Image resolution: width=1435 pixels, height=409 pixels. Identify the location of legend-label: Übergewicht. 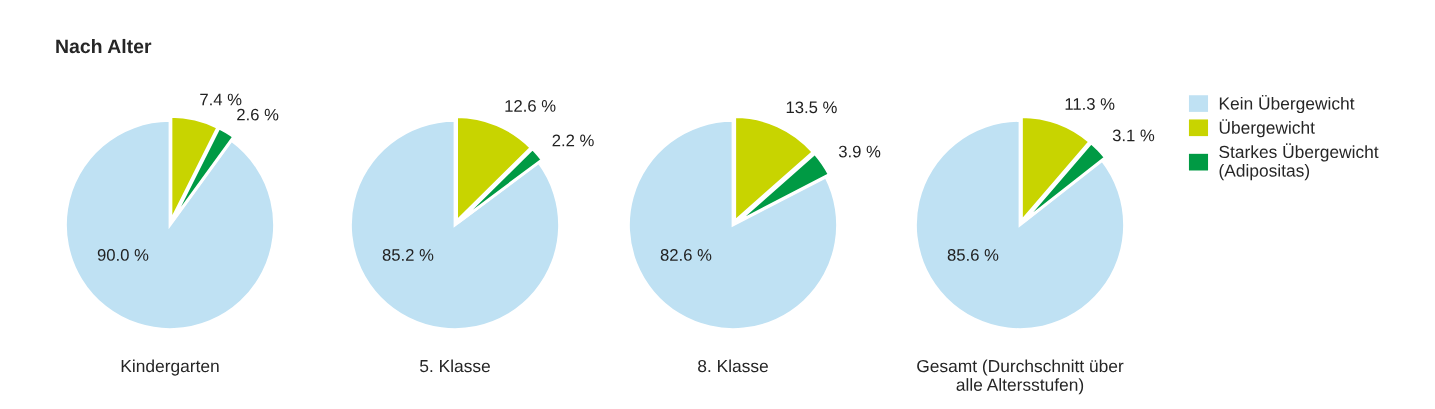
(1267, 128).